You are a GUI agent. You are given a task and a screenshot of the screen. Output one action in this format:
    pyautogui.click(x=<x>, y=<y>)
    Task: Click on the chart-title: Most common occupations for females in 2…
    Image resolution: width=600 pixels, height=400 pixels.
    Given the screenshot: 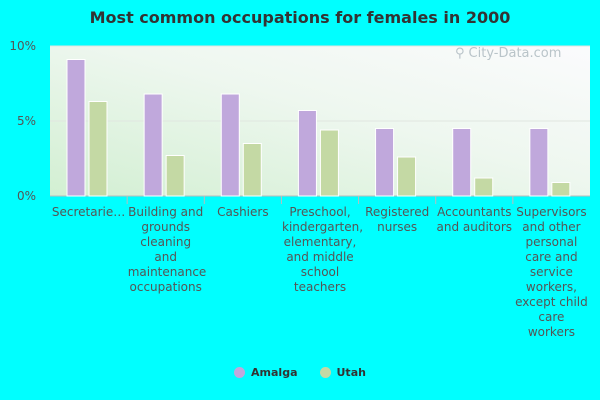 What is the action you would take?
    pyautogui.click(x=300, y=17)
    